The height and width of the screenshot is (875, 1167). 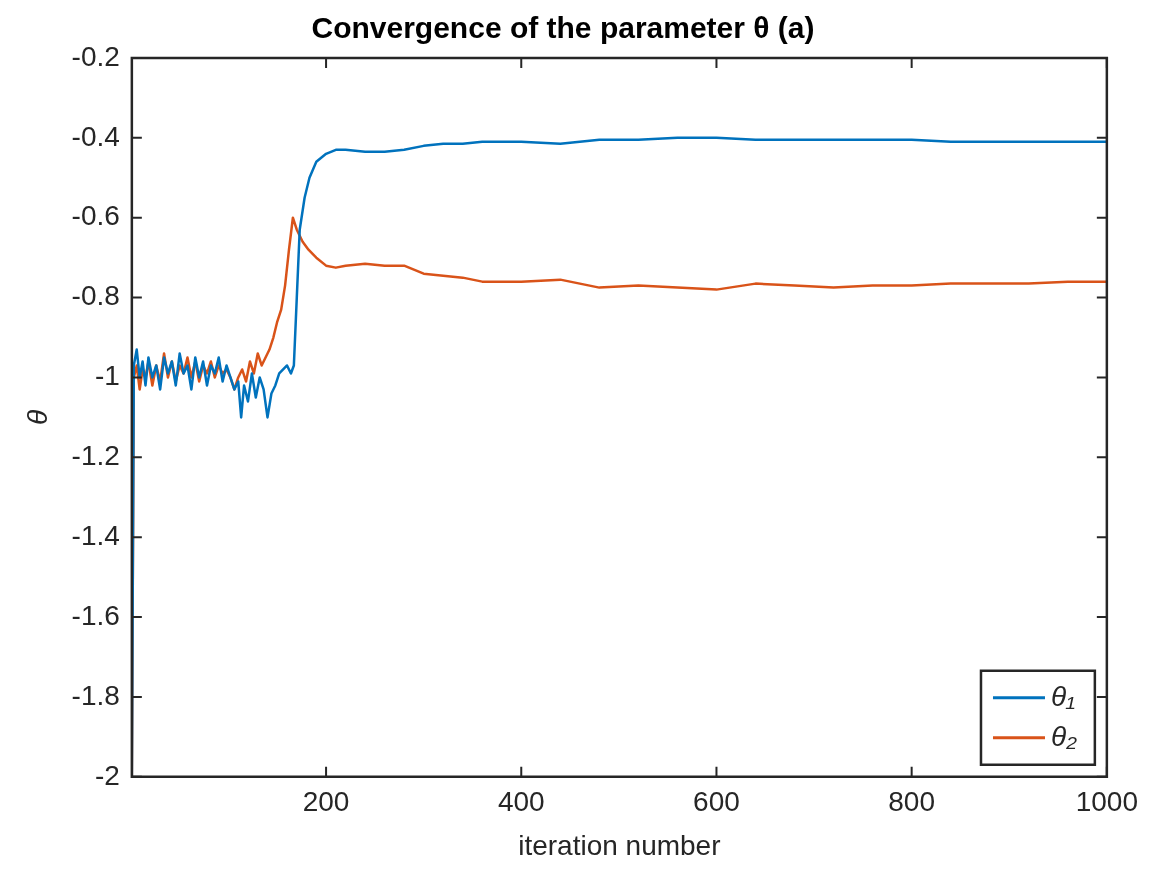 I want to click on y-tick-label: -1.6, so click(x=95, y=615).